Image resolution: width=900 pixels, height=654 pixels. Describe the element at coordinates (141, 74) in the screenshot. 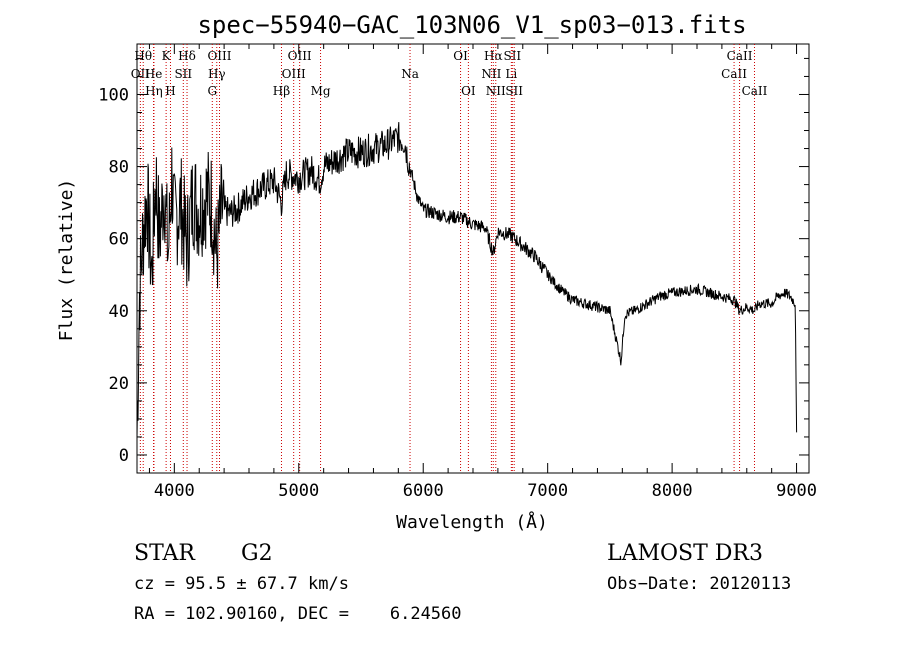

I see `line-label: OII` at that location.